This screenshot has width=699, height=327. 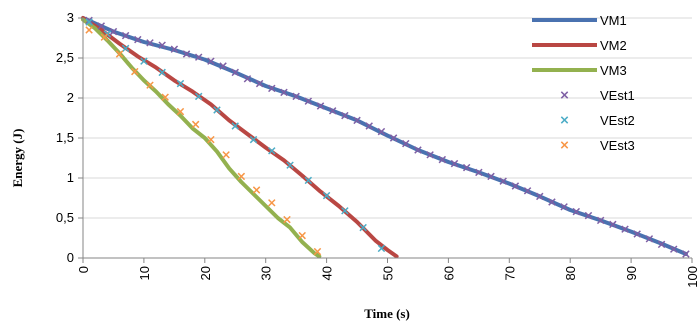 I want to click on y-tick-label: 2,5, so click(x=65, y=57).